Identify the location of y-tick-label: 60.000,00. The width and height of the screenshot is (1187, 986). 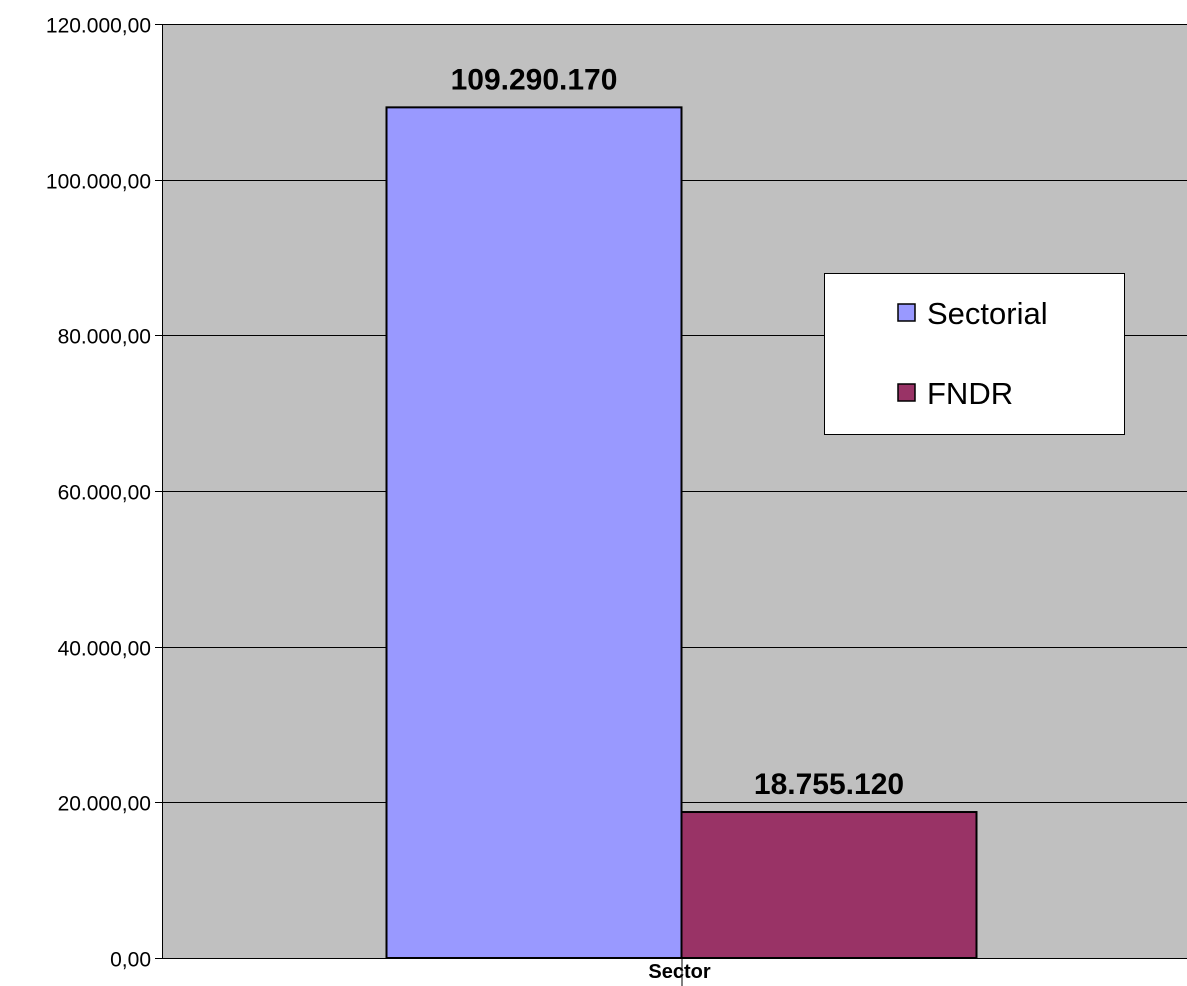
(104, 493).